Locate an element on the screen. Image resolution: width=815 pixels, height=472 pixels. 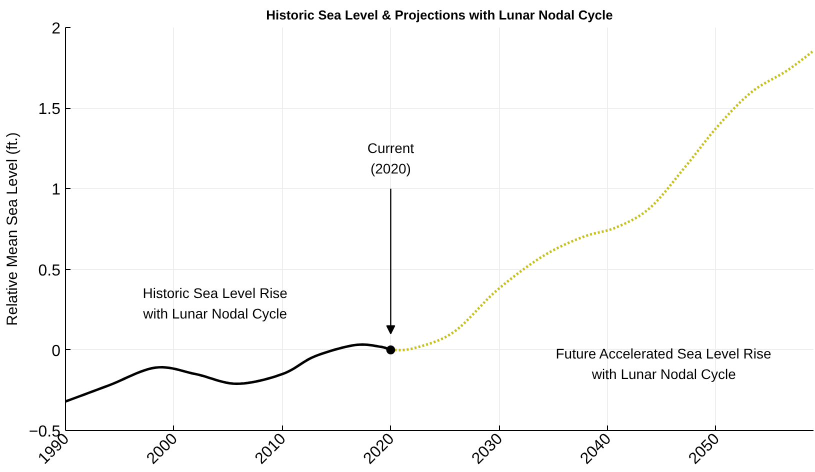
y-tick-label: 0 is located at coordinates (56, 351).